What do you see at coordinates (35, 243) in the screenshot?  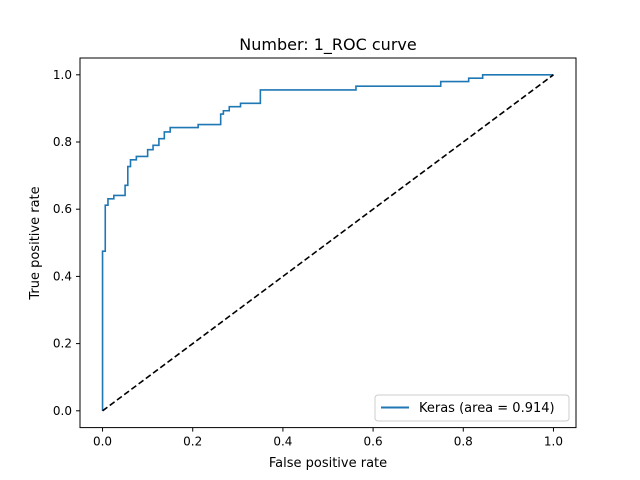 I see `y-axis-label: True positive rate` at bounding box center [35, 243].